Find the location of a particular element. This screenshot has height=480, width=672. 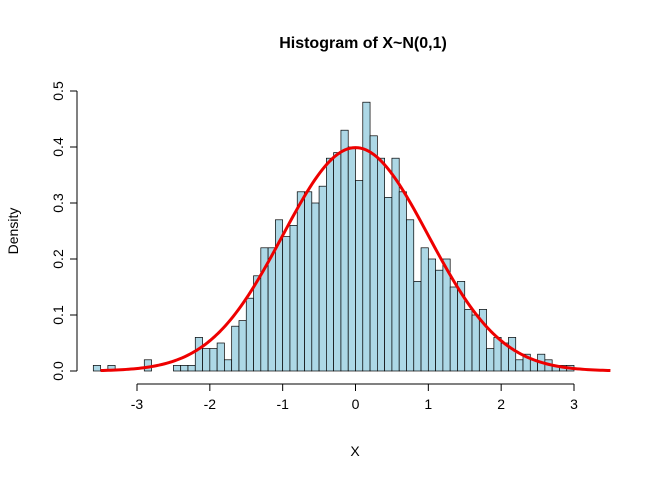

x-tick-label: 3 is located at coordinates (574, 404).